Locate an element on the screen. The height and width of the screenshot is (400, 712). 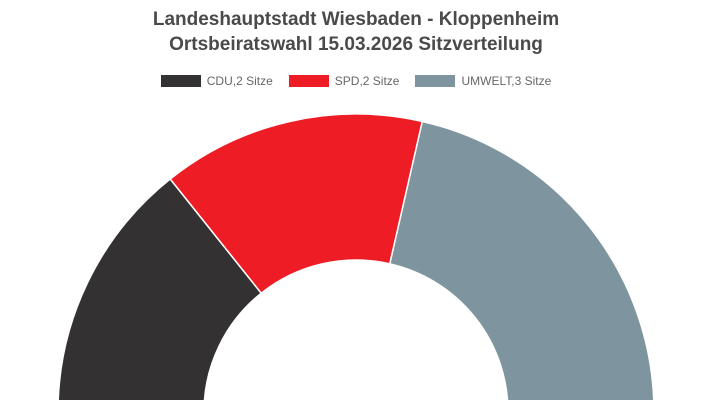
legend-label-cdu: CDU,2 Sitze is located at coordinates (239, 81).